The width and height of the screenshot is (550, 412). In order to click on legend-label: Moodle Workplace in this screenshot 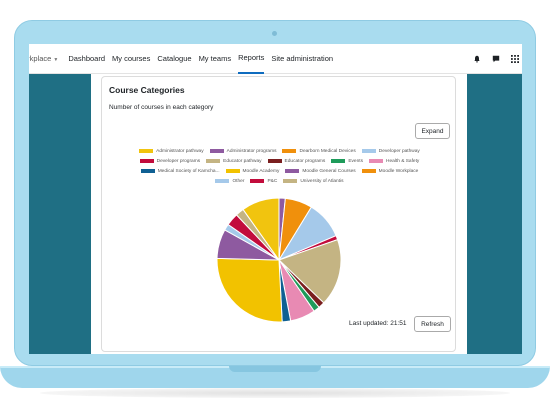, I will do `click(398, 171)`.